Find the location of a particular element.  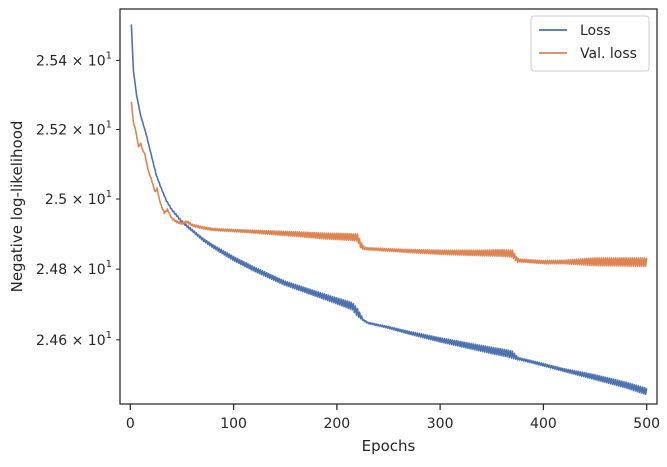

y-tick-label: 2.46 × 10¹ is located at coordinates (74, 339).